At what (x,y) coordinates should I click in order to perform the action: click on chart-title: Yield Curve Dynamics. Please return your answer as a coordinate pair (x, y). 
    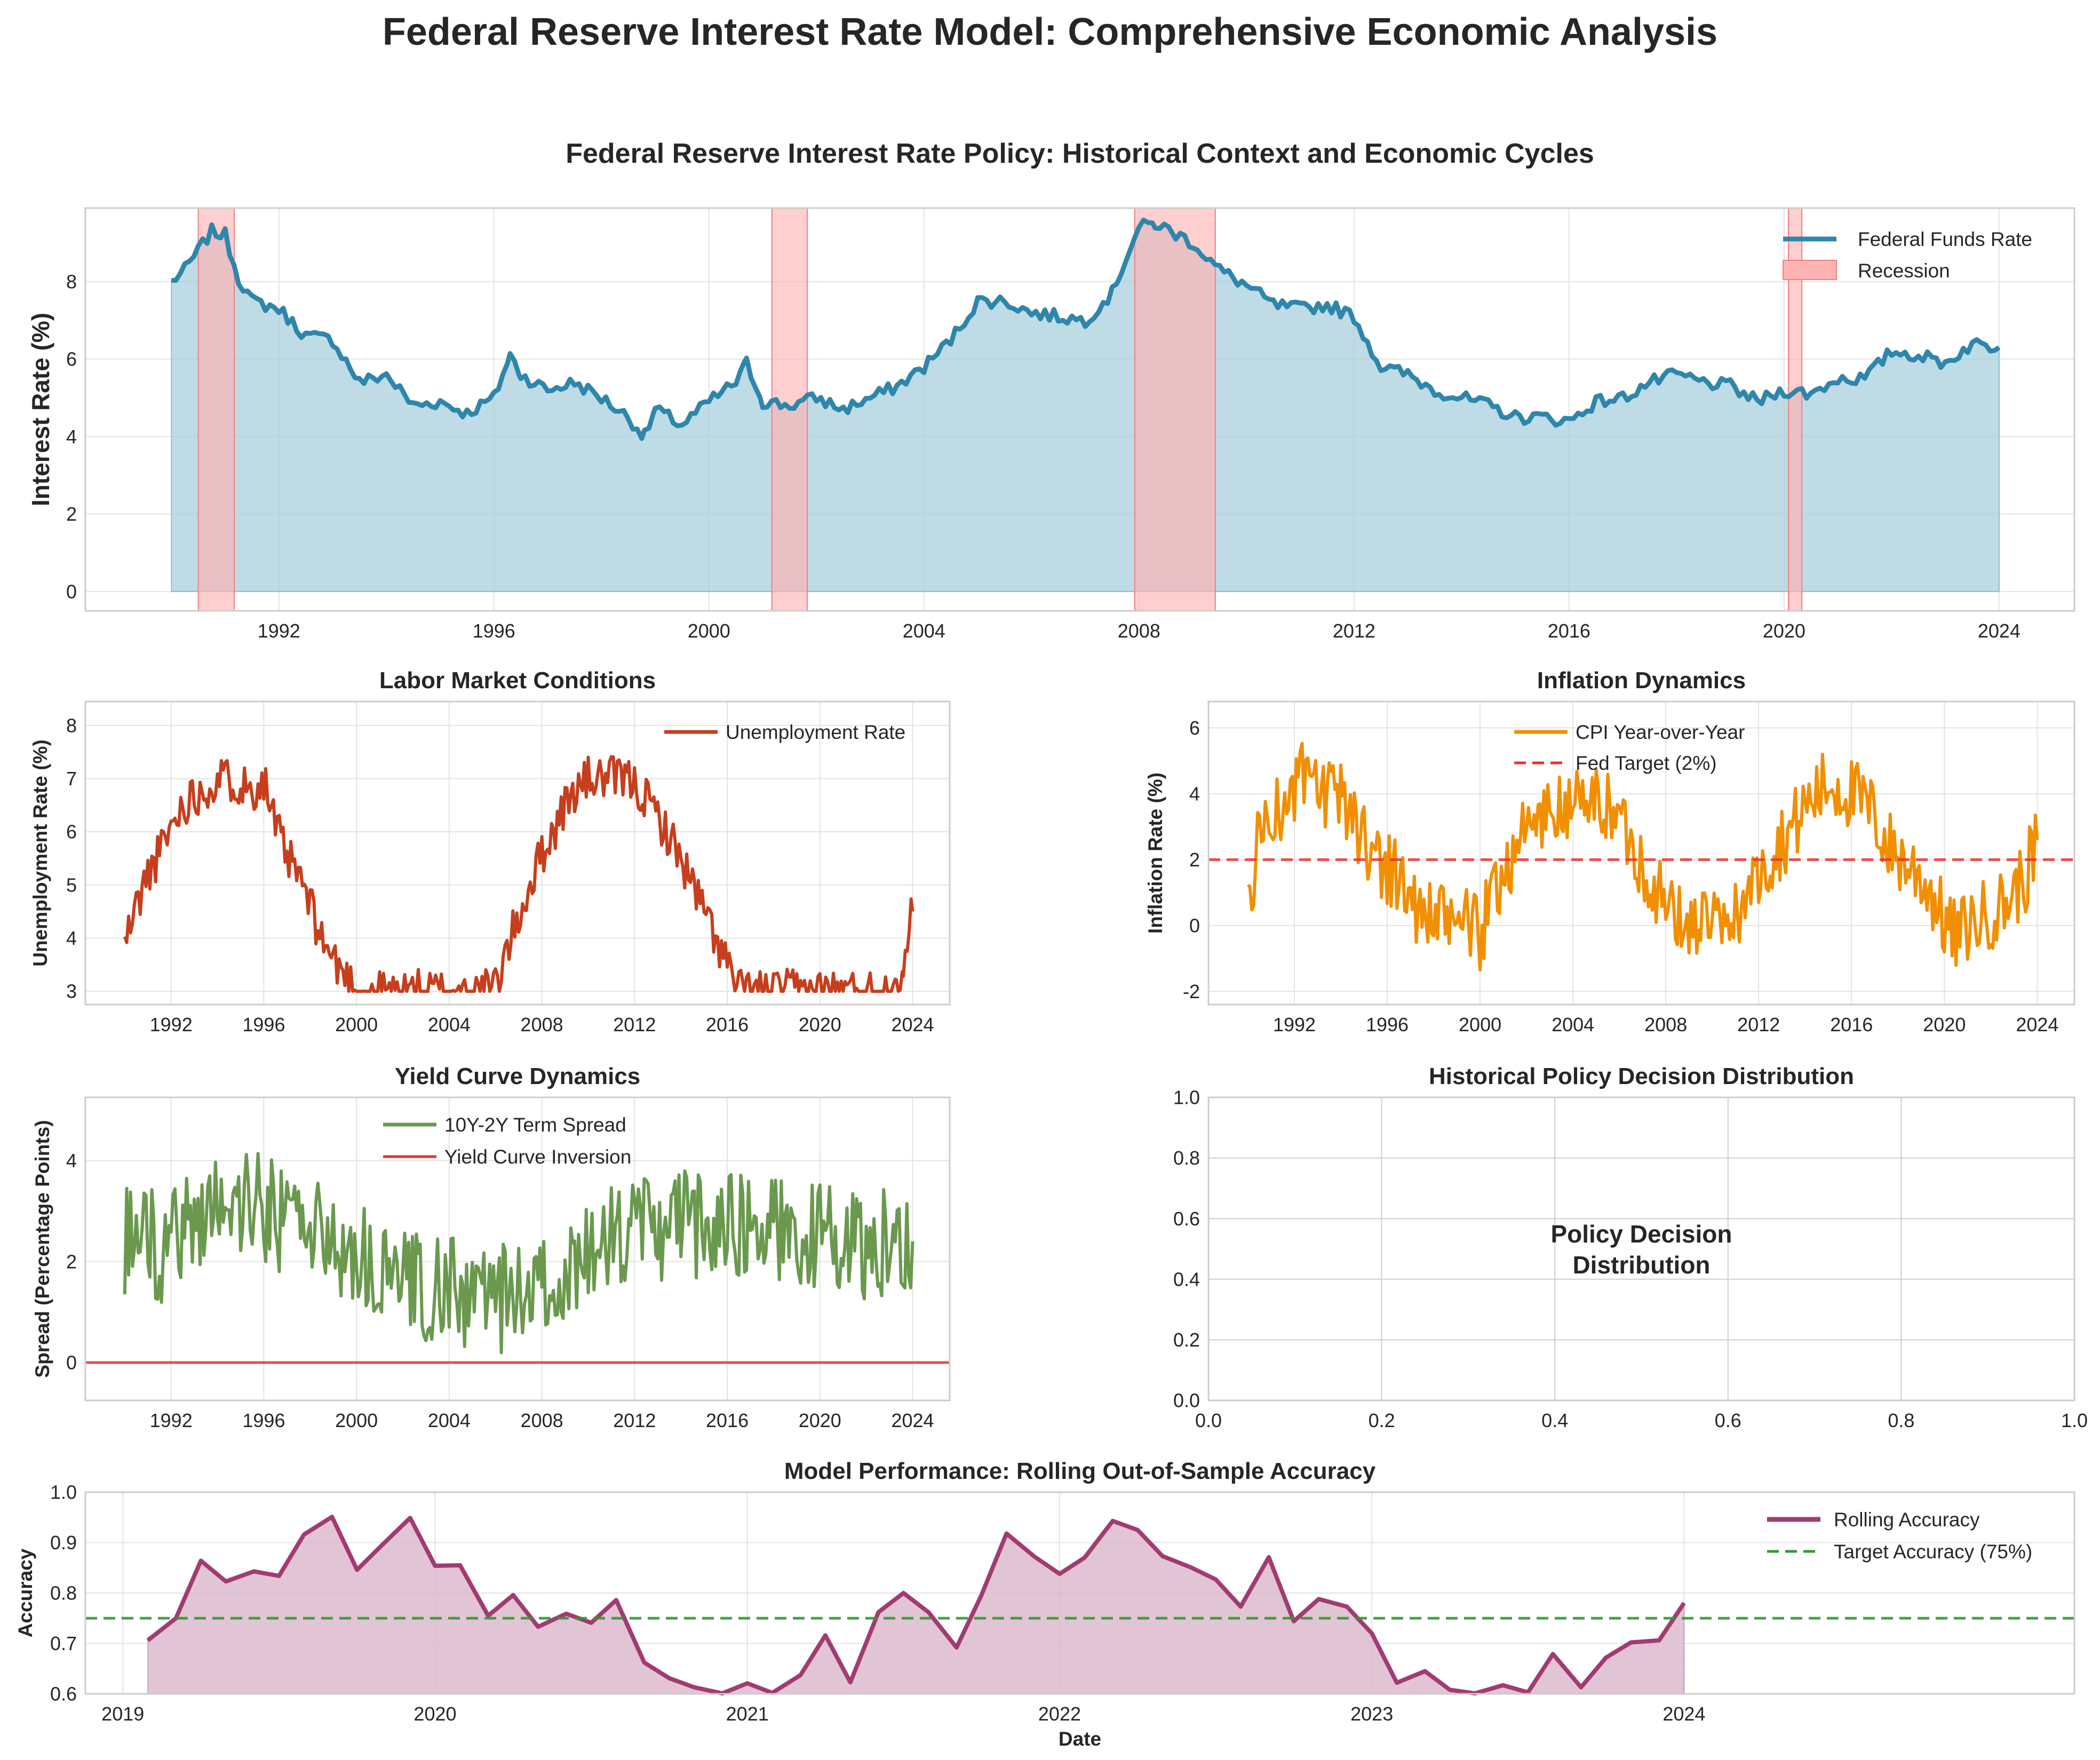
    Looking at the image, I should click on (518, 1076).